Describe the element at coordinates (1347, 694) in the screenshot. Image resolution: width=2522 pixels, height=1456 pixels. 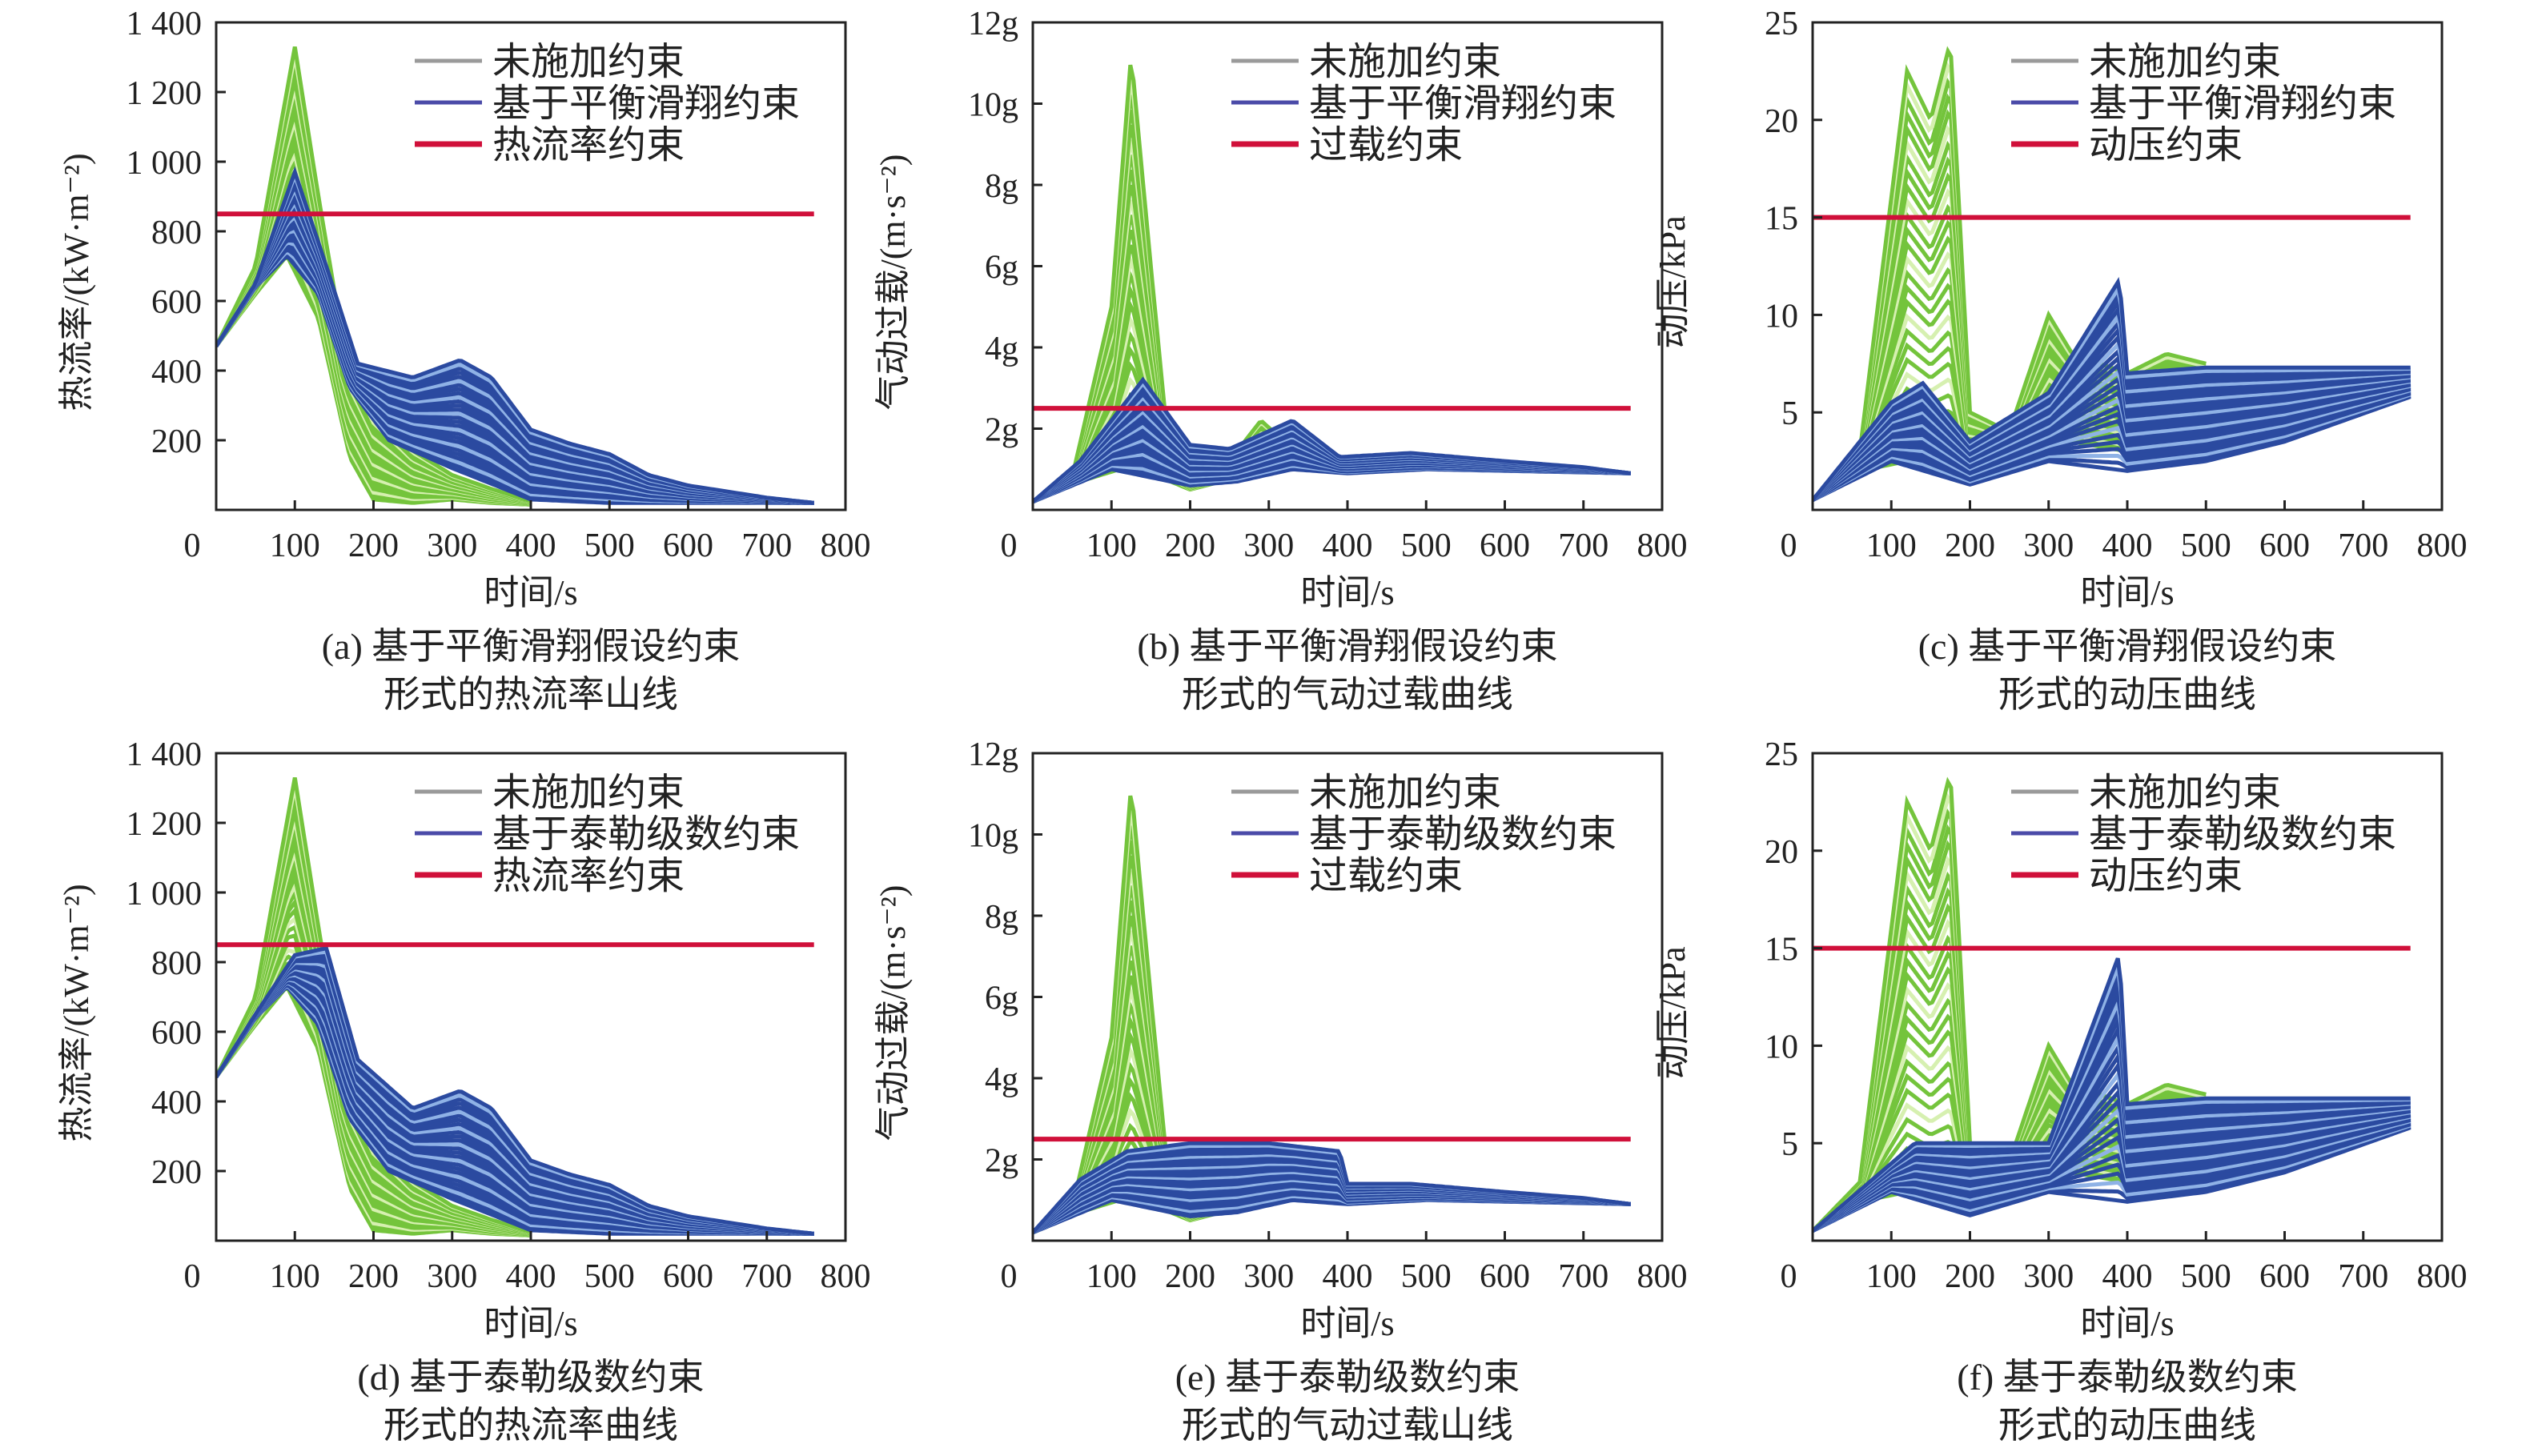
I see `caption-line-2: 形式的气动过载曲线` at that location.